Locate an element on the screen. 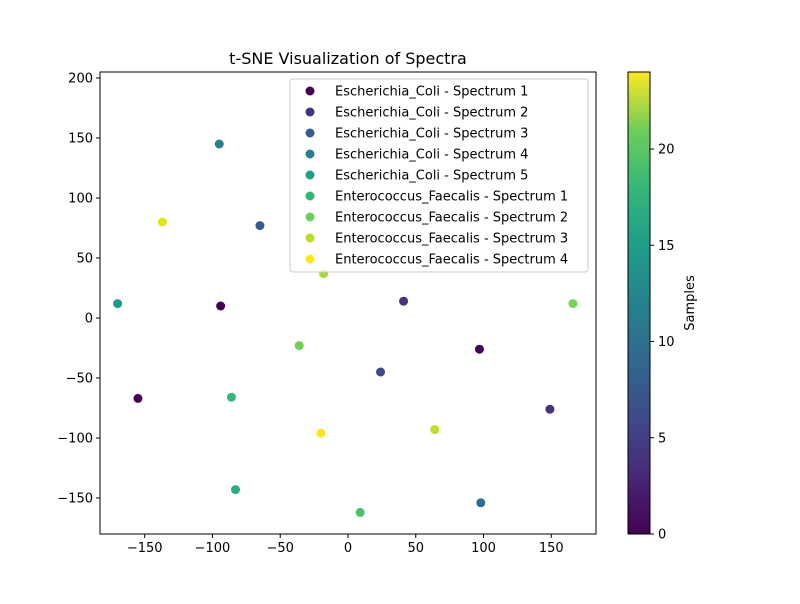  legend-label: Escherichia_Coli - Spectrum 4 is located at coordinates (431, 155).